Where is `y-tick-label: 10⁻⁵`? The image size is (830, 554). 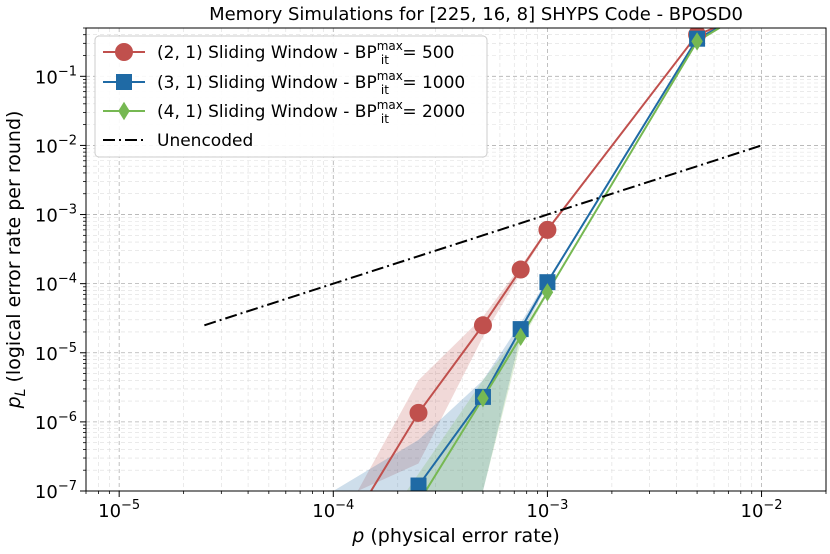 y-tick-label: 10⁻⁵ is located at coordinates (56, 353).